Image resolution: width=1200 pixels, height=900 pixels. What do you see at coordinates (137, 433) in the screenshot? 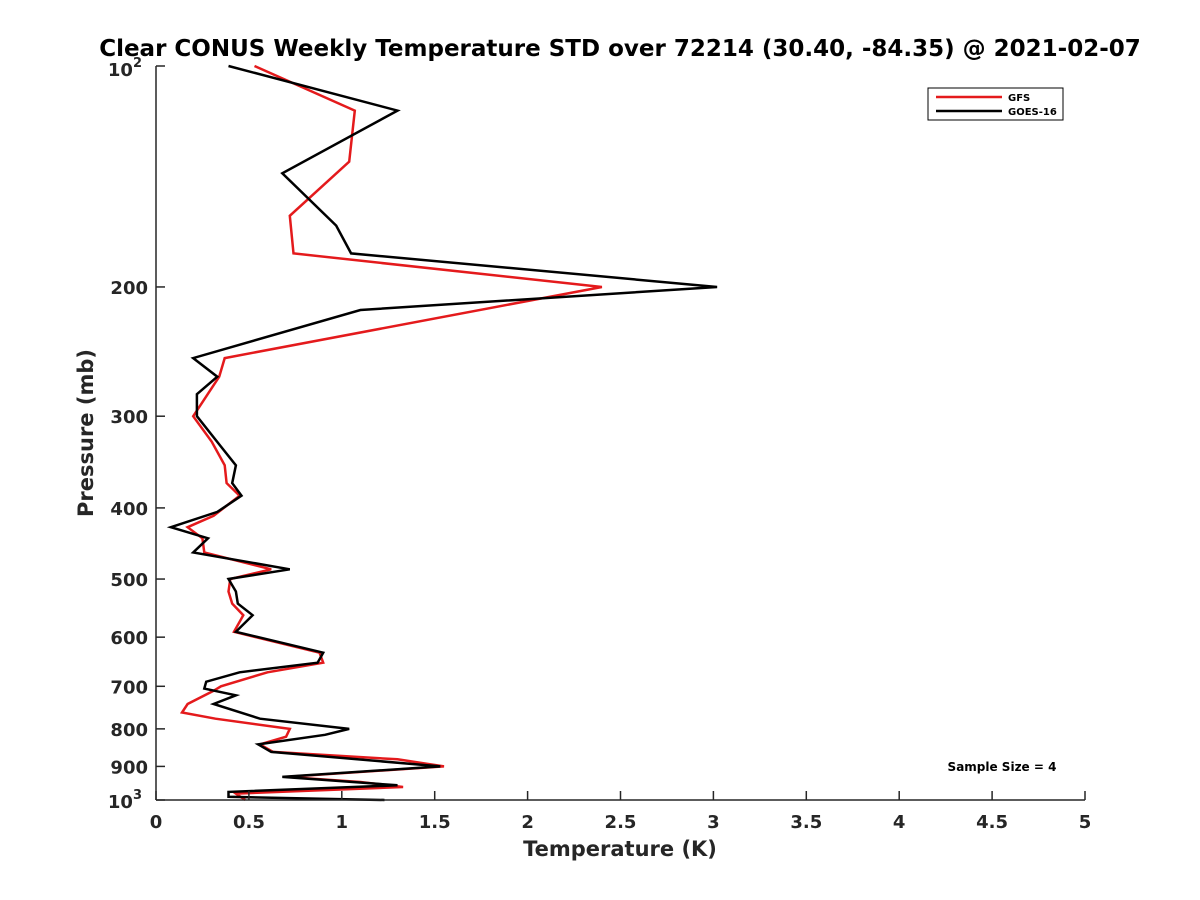
I see `y-ticks: 200 300 400 500 600 700 800 900` at bounding box center [137, 433].